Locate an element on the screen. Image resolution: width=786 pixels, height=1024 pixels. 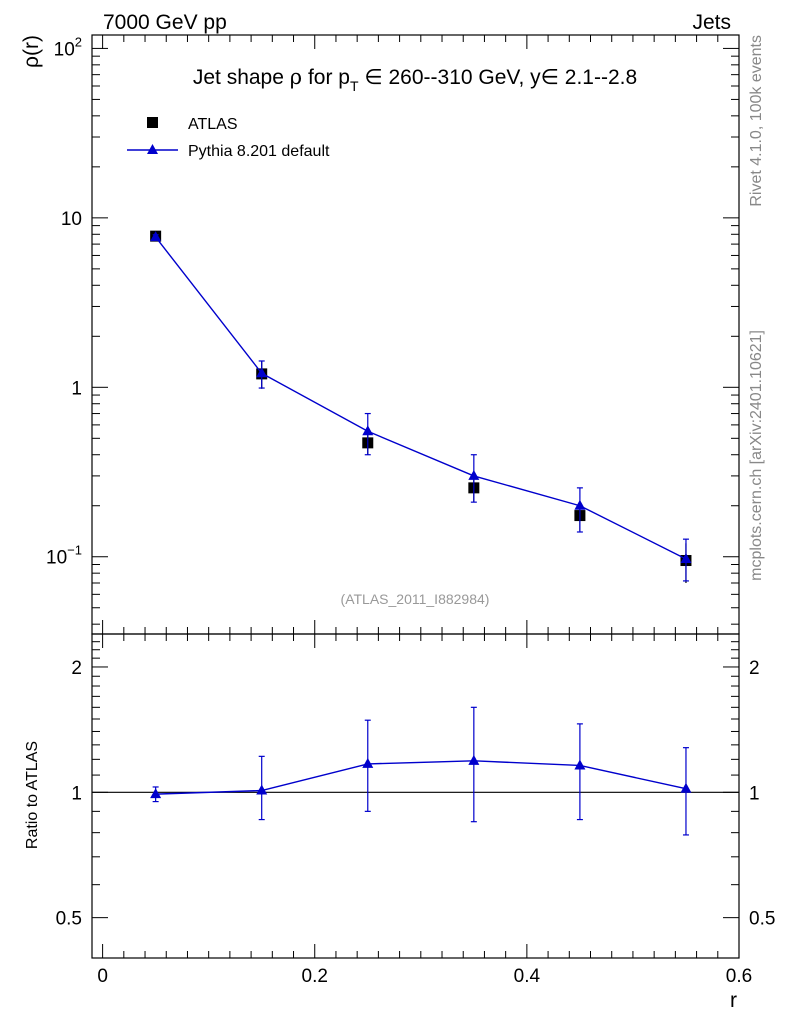
tick-base: 1 is located at coordinates (76, 388).